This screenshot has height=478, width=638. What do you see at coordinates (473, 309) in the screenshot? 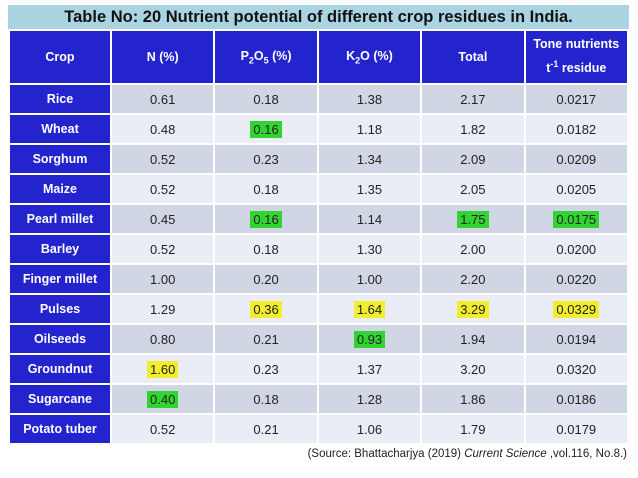
I see `value-cell: 3.29` at bounding box center [473, 309].